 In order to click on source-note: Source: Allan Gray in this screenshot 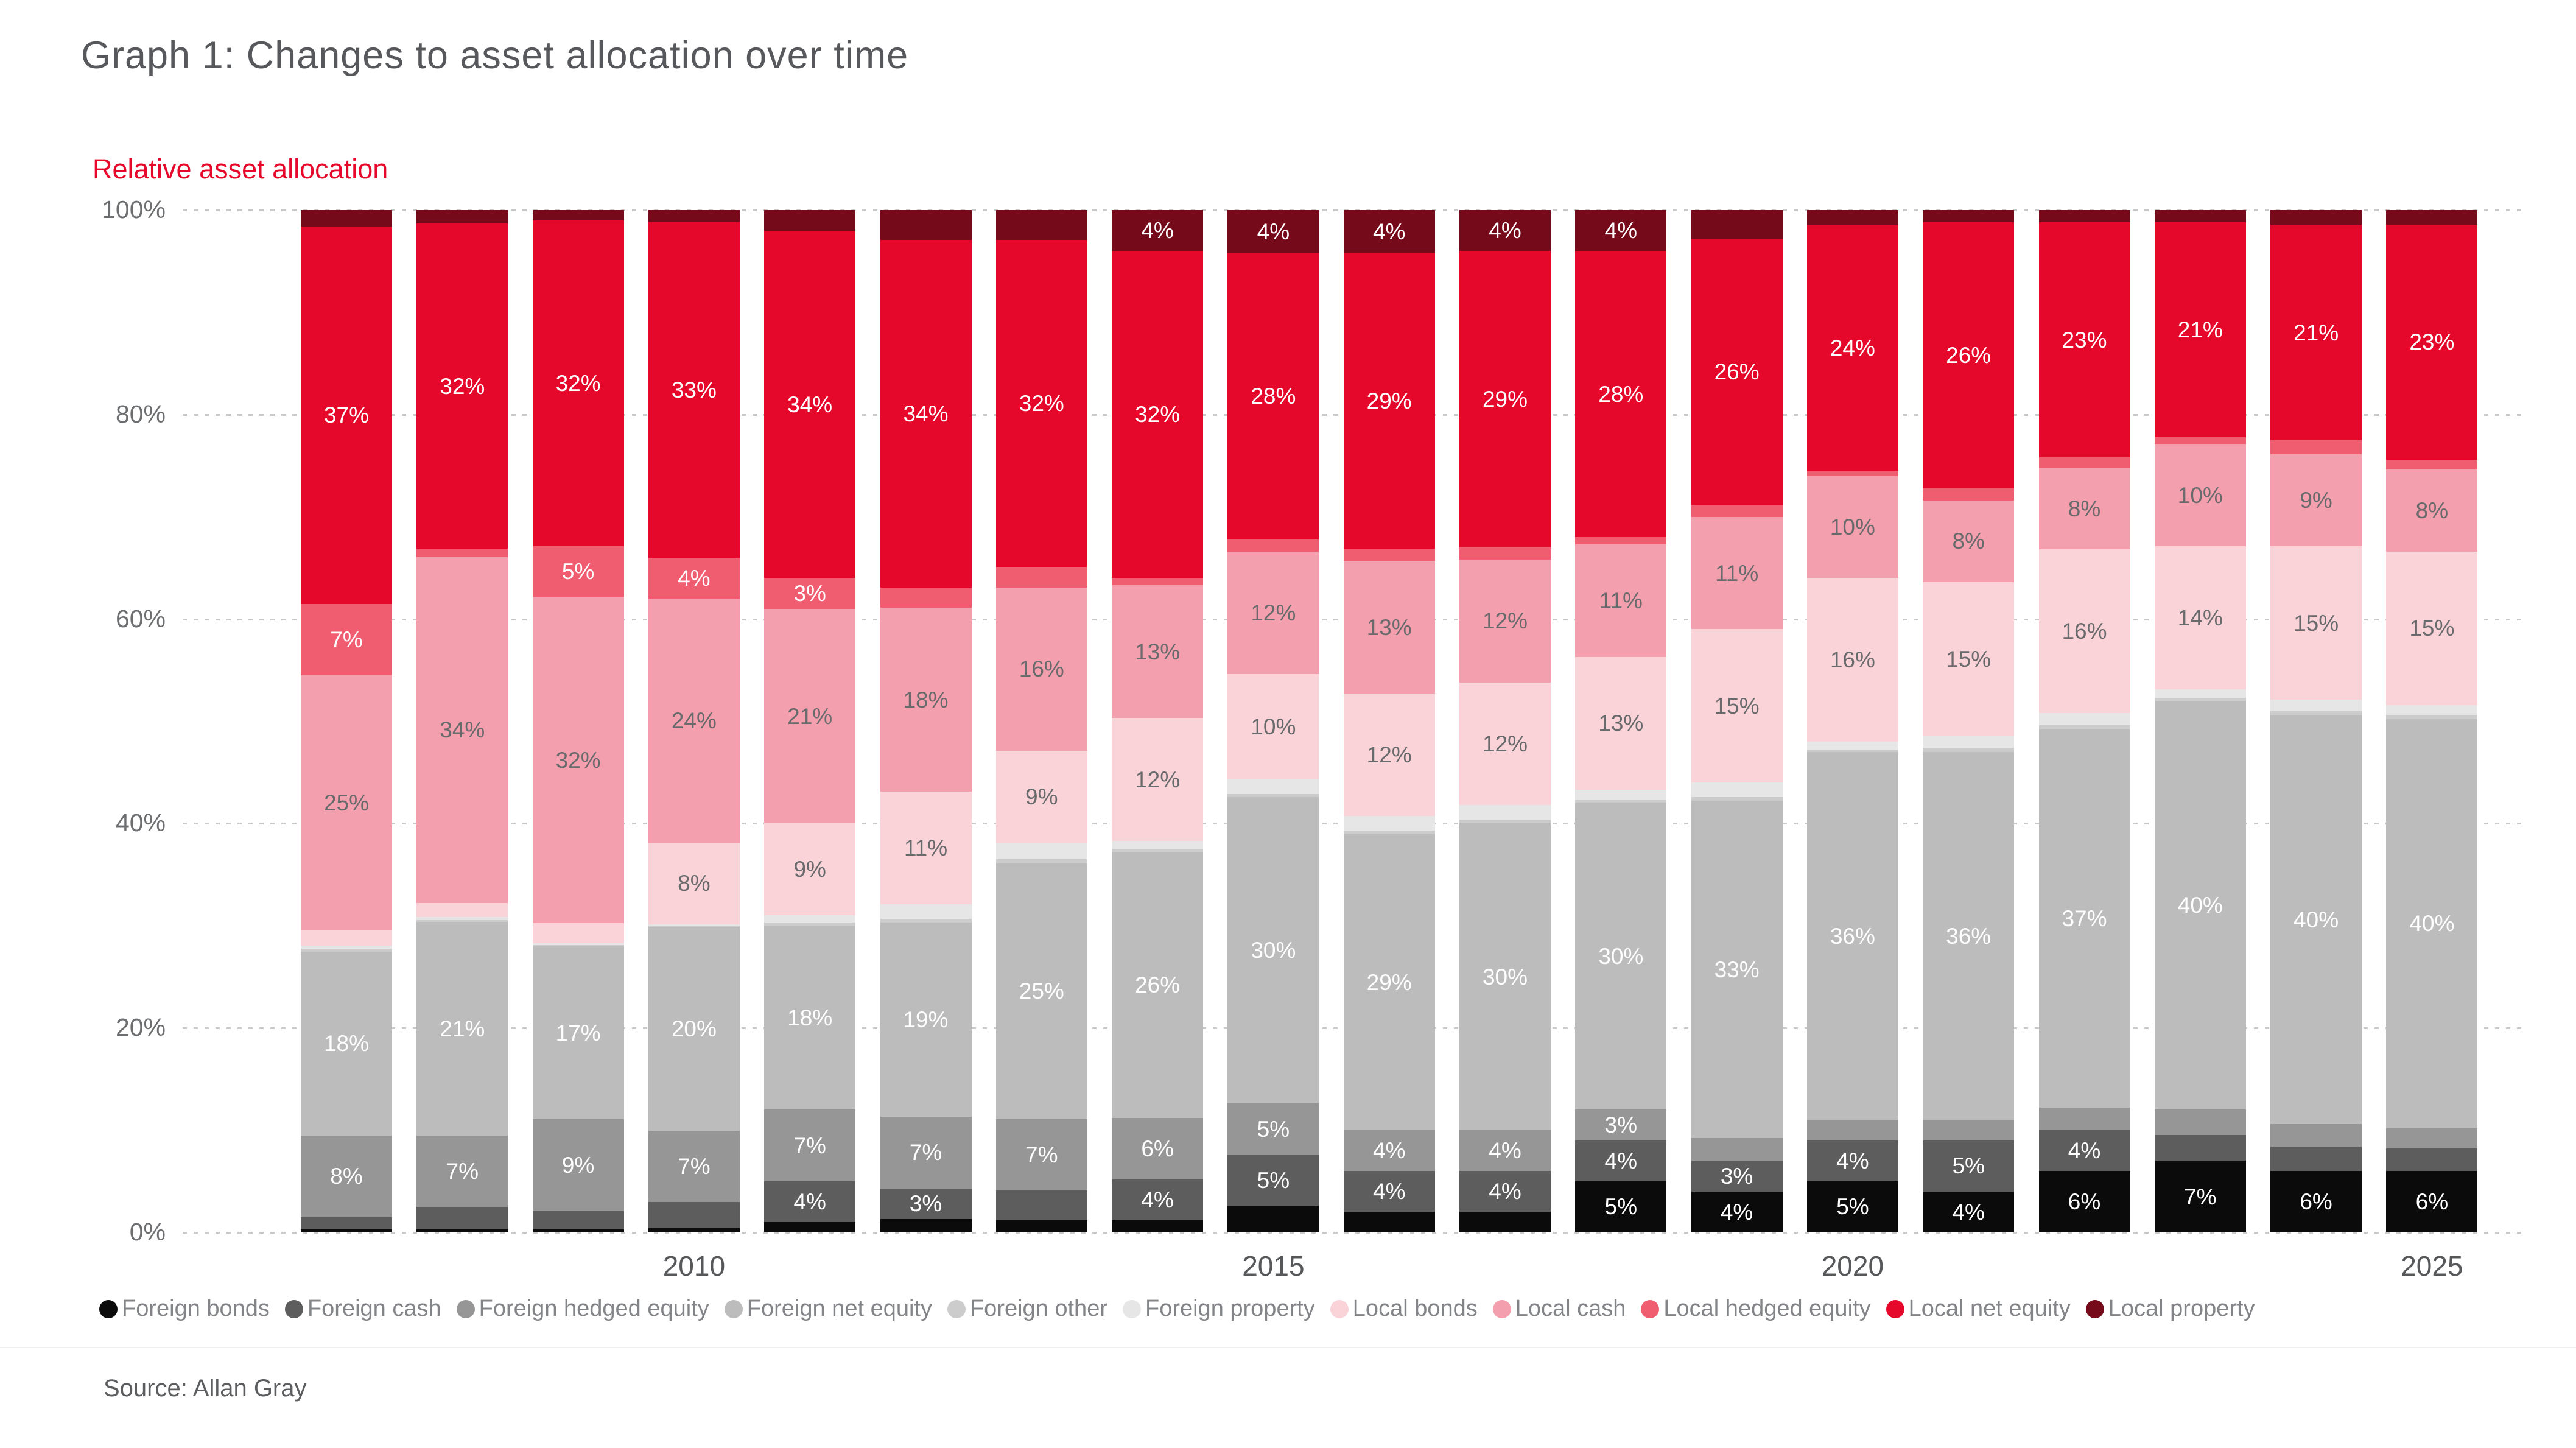, I will do `click(205, 1388)`.